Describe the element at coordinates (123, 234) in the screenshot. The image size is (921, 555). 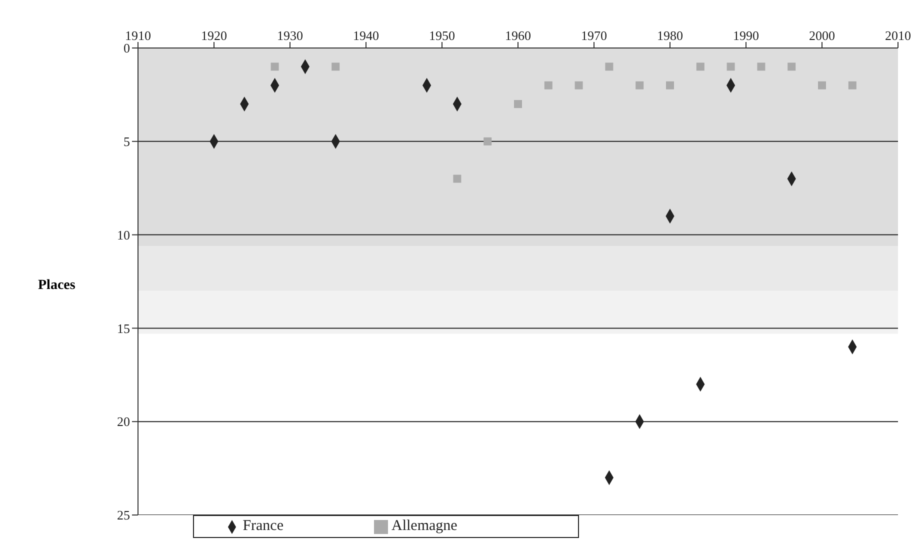
I see `y-tick-label: 10` at that location.